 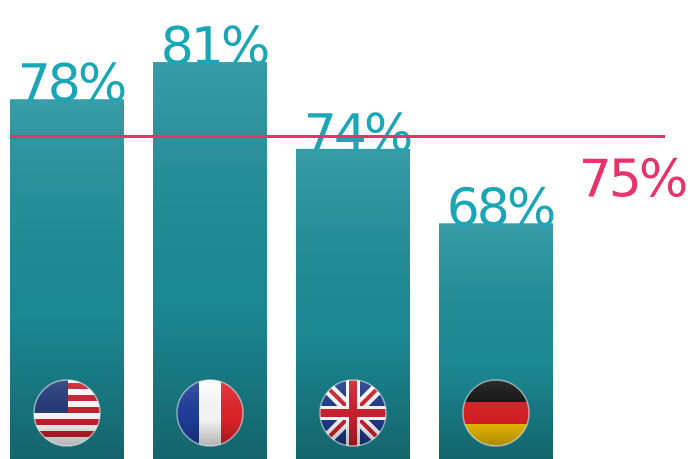 I want to click on flag-rims, so click(x=281, y=413).